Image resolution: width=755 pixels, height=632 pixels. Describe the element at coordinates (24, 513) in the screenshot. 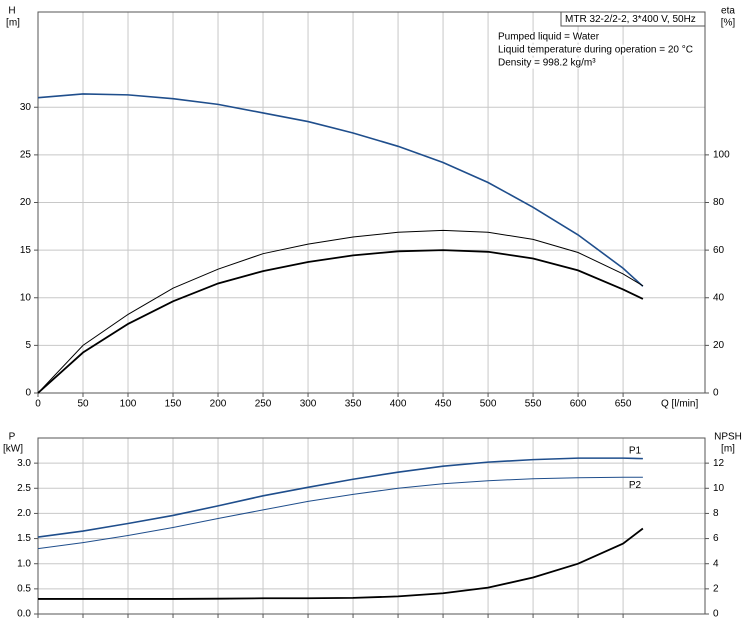

I see `y-tick-label: 2.0` at that location.